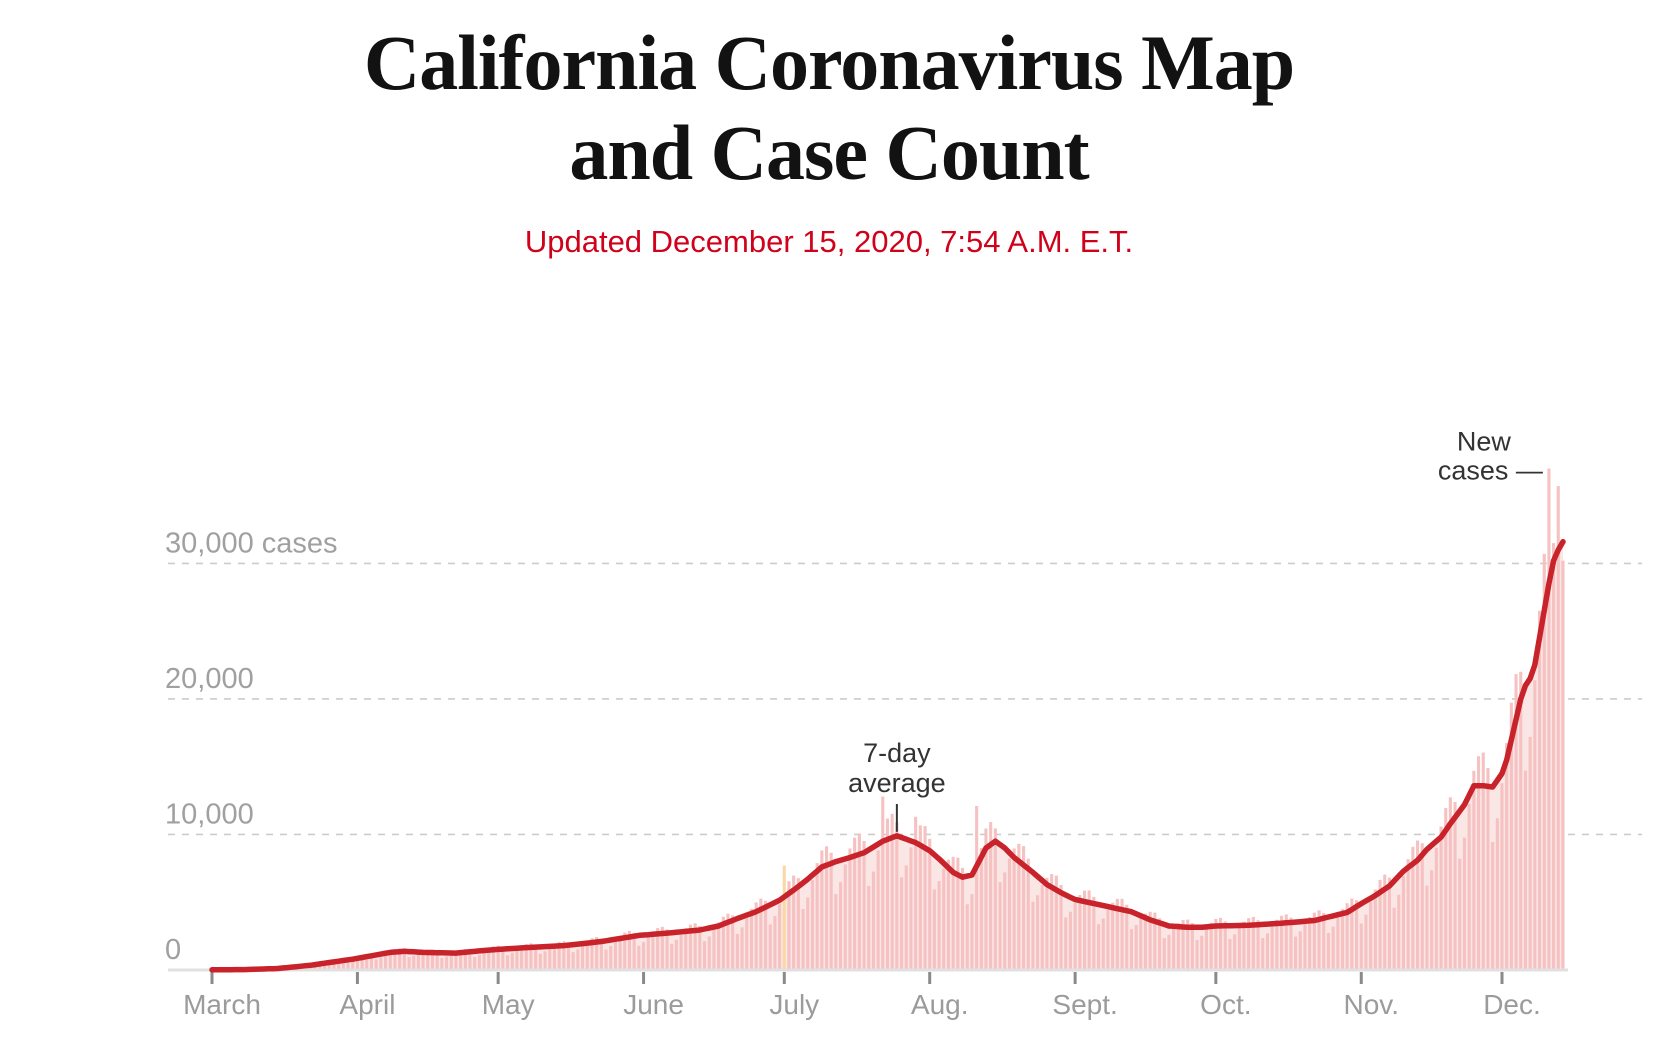 This screenshot has width=1658, height=1046. I want to click on y-axis-label: 10,000, so click(209, 814).